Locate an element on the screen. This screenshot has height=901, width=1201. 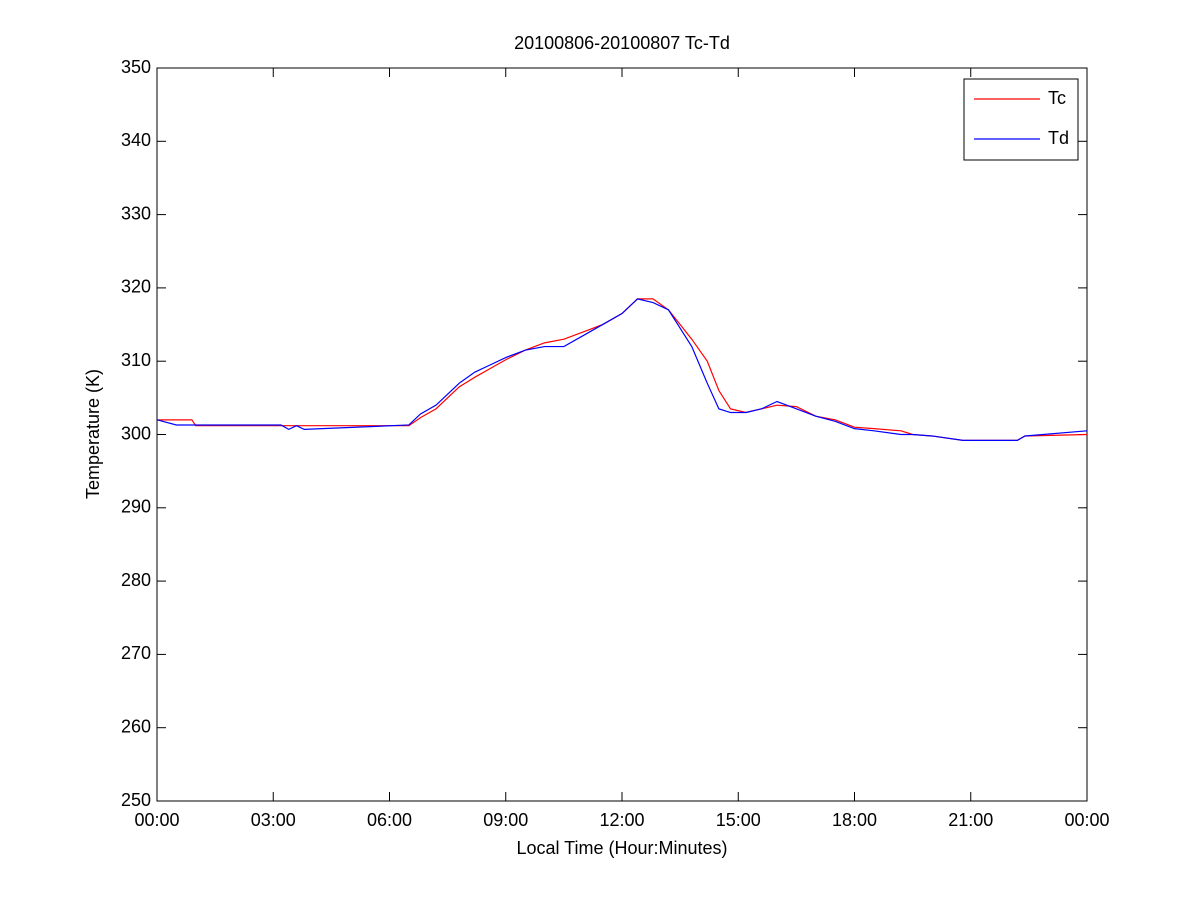
y-tick-label: 300 is located at coordinates (136, 433).